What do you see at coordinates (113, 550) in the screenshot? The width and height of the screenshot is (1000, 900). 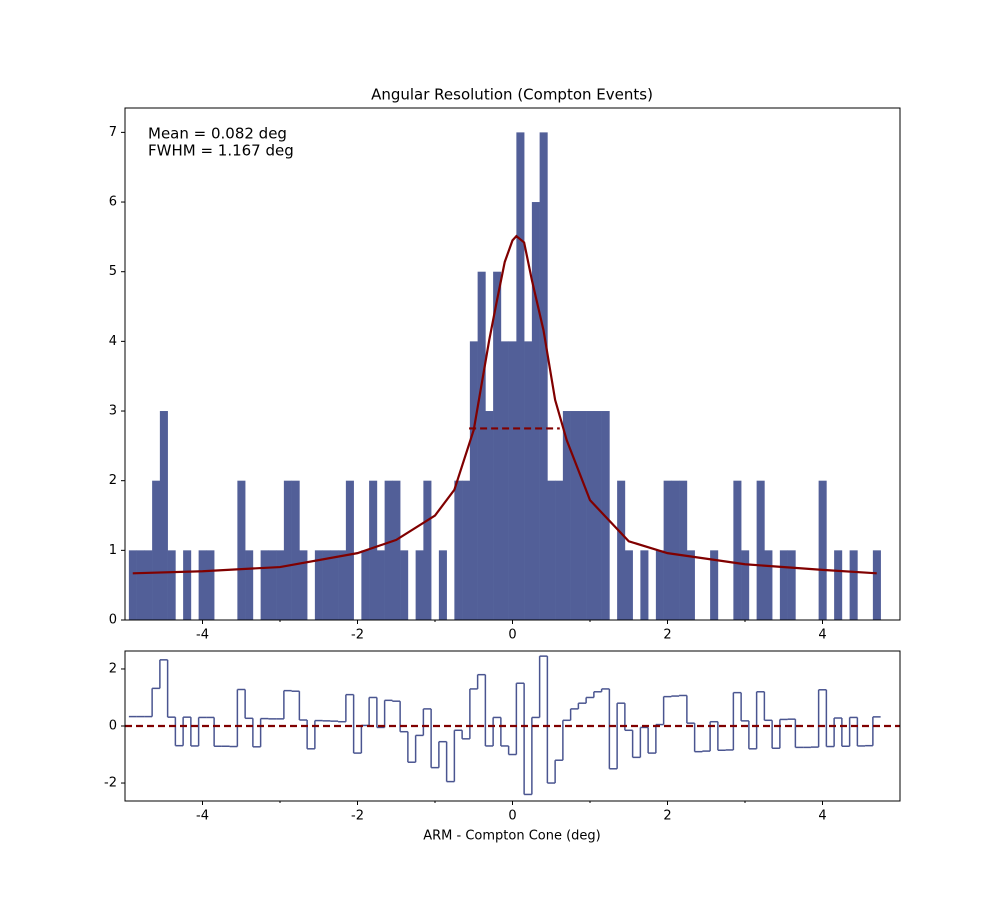 I see `y-tick-label: 1` at bounding box center [113, 550].